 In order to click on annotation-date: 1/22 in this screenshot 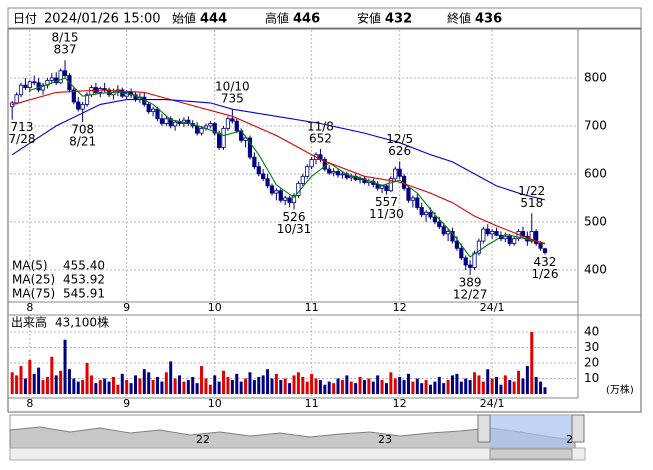, I will do `click(531, 191)`.